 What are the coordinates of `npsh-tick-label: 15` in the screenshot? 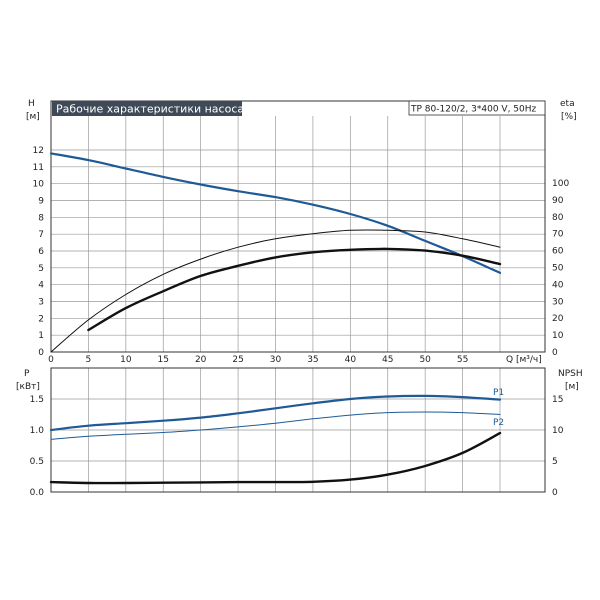 It's located at (557, 400).